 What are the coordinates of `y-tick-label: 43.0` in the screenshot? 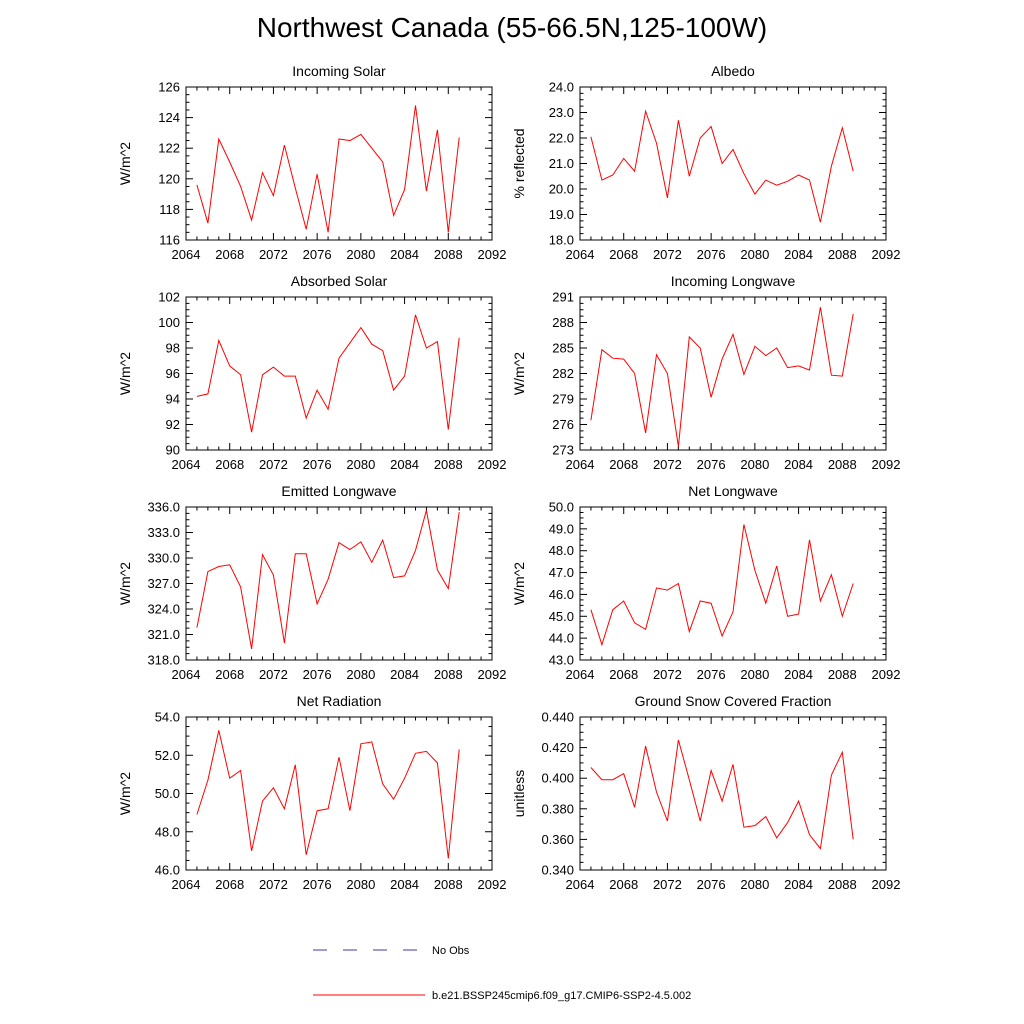 It's located at (561, 660).